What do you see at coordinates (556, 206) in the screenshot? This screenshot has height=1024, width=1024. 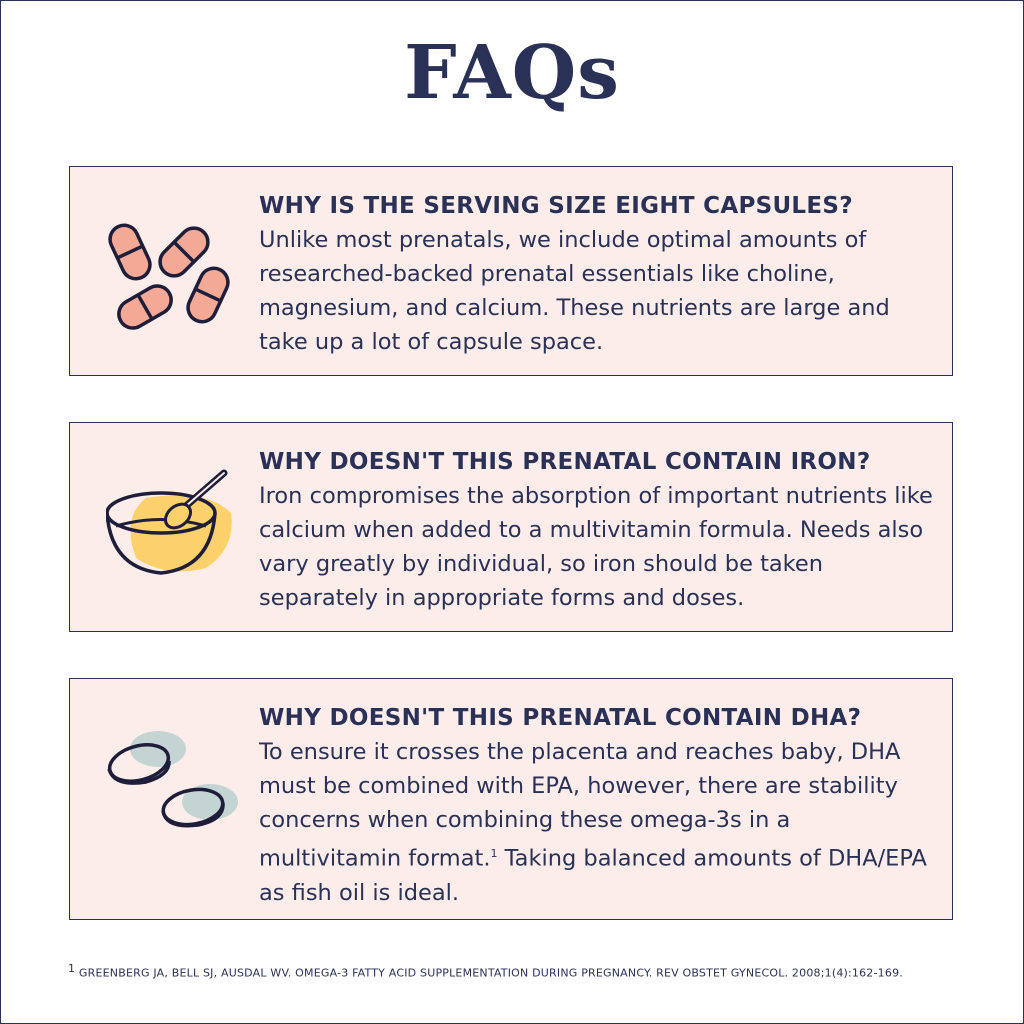 I see `faq-question: WHY IS THE SERVING SIZE EIGHT CAPSULES?` at bounding box center [556, 206].